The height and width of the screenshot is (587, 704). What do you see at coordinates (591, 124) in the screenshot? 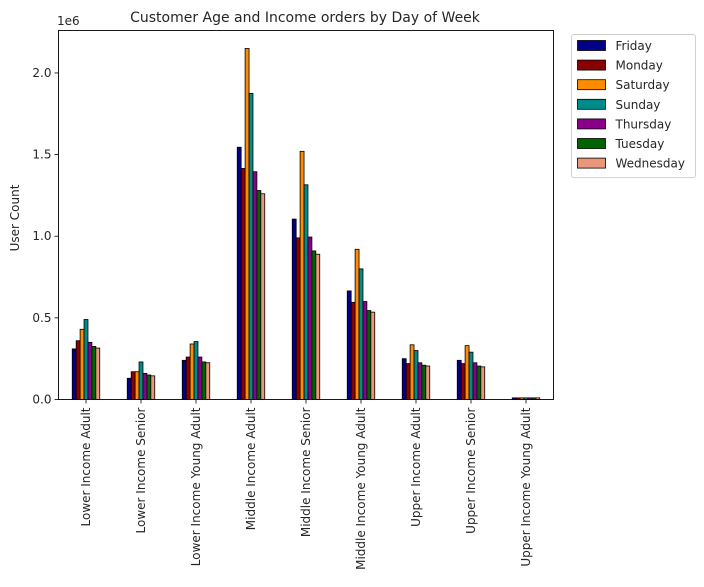
I see `legend-swatch-thursday` at bounding box center [591, 124].